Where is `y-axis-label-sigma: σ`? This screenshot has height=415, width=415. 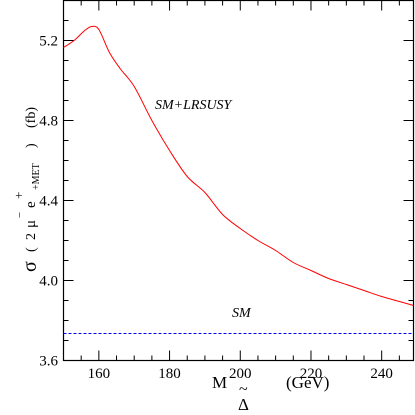 y-axis-label-sigma: σ is located at coordinates (30, 266).